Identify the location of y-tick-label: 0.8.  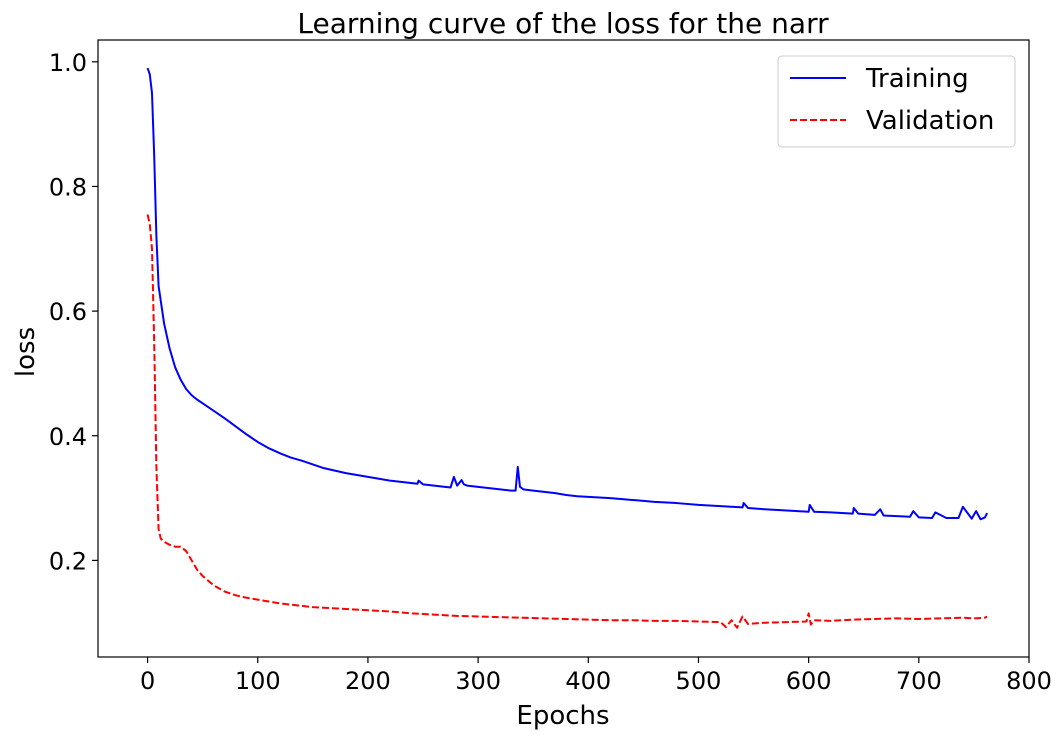
(68, 187).